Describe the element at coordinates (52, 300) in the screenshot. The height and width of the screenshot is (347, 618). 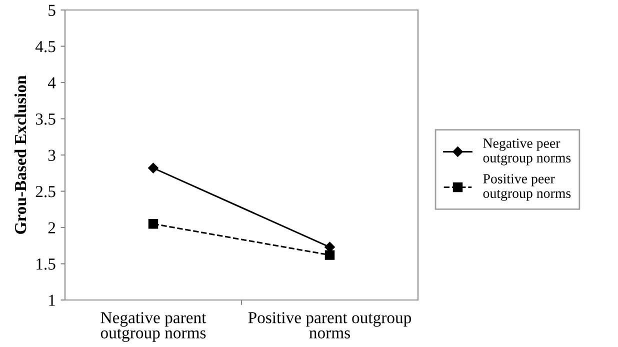
I see `y-tick-label: 1` at that location.